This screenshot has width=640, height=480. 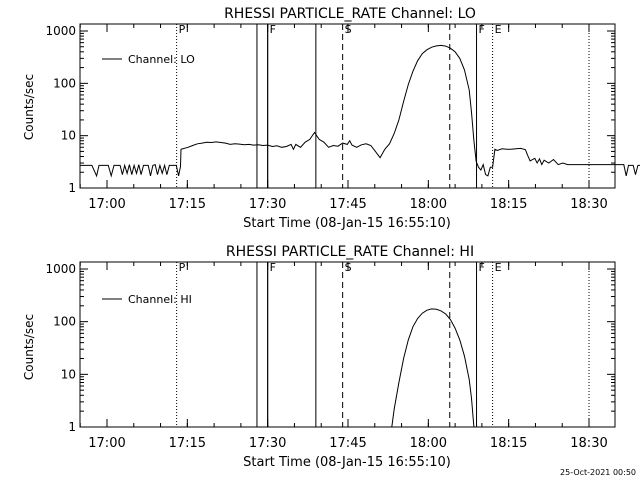 What do you see at coordinates (106, 443) in the screenshot?
I see `x-tick-label-hi: 17:00` at bounding box center [106, 443].